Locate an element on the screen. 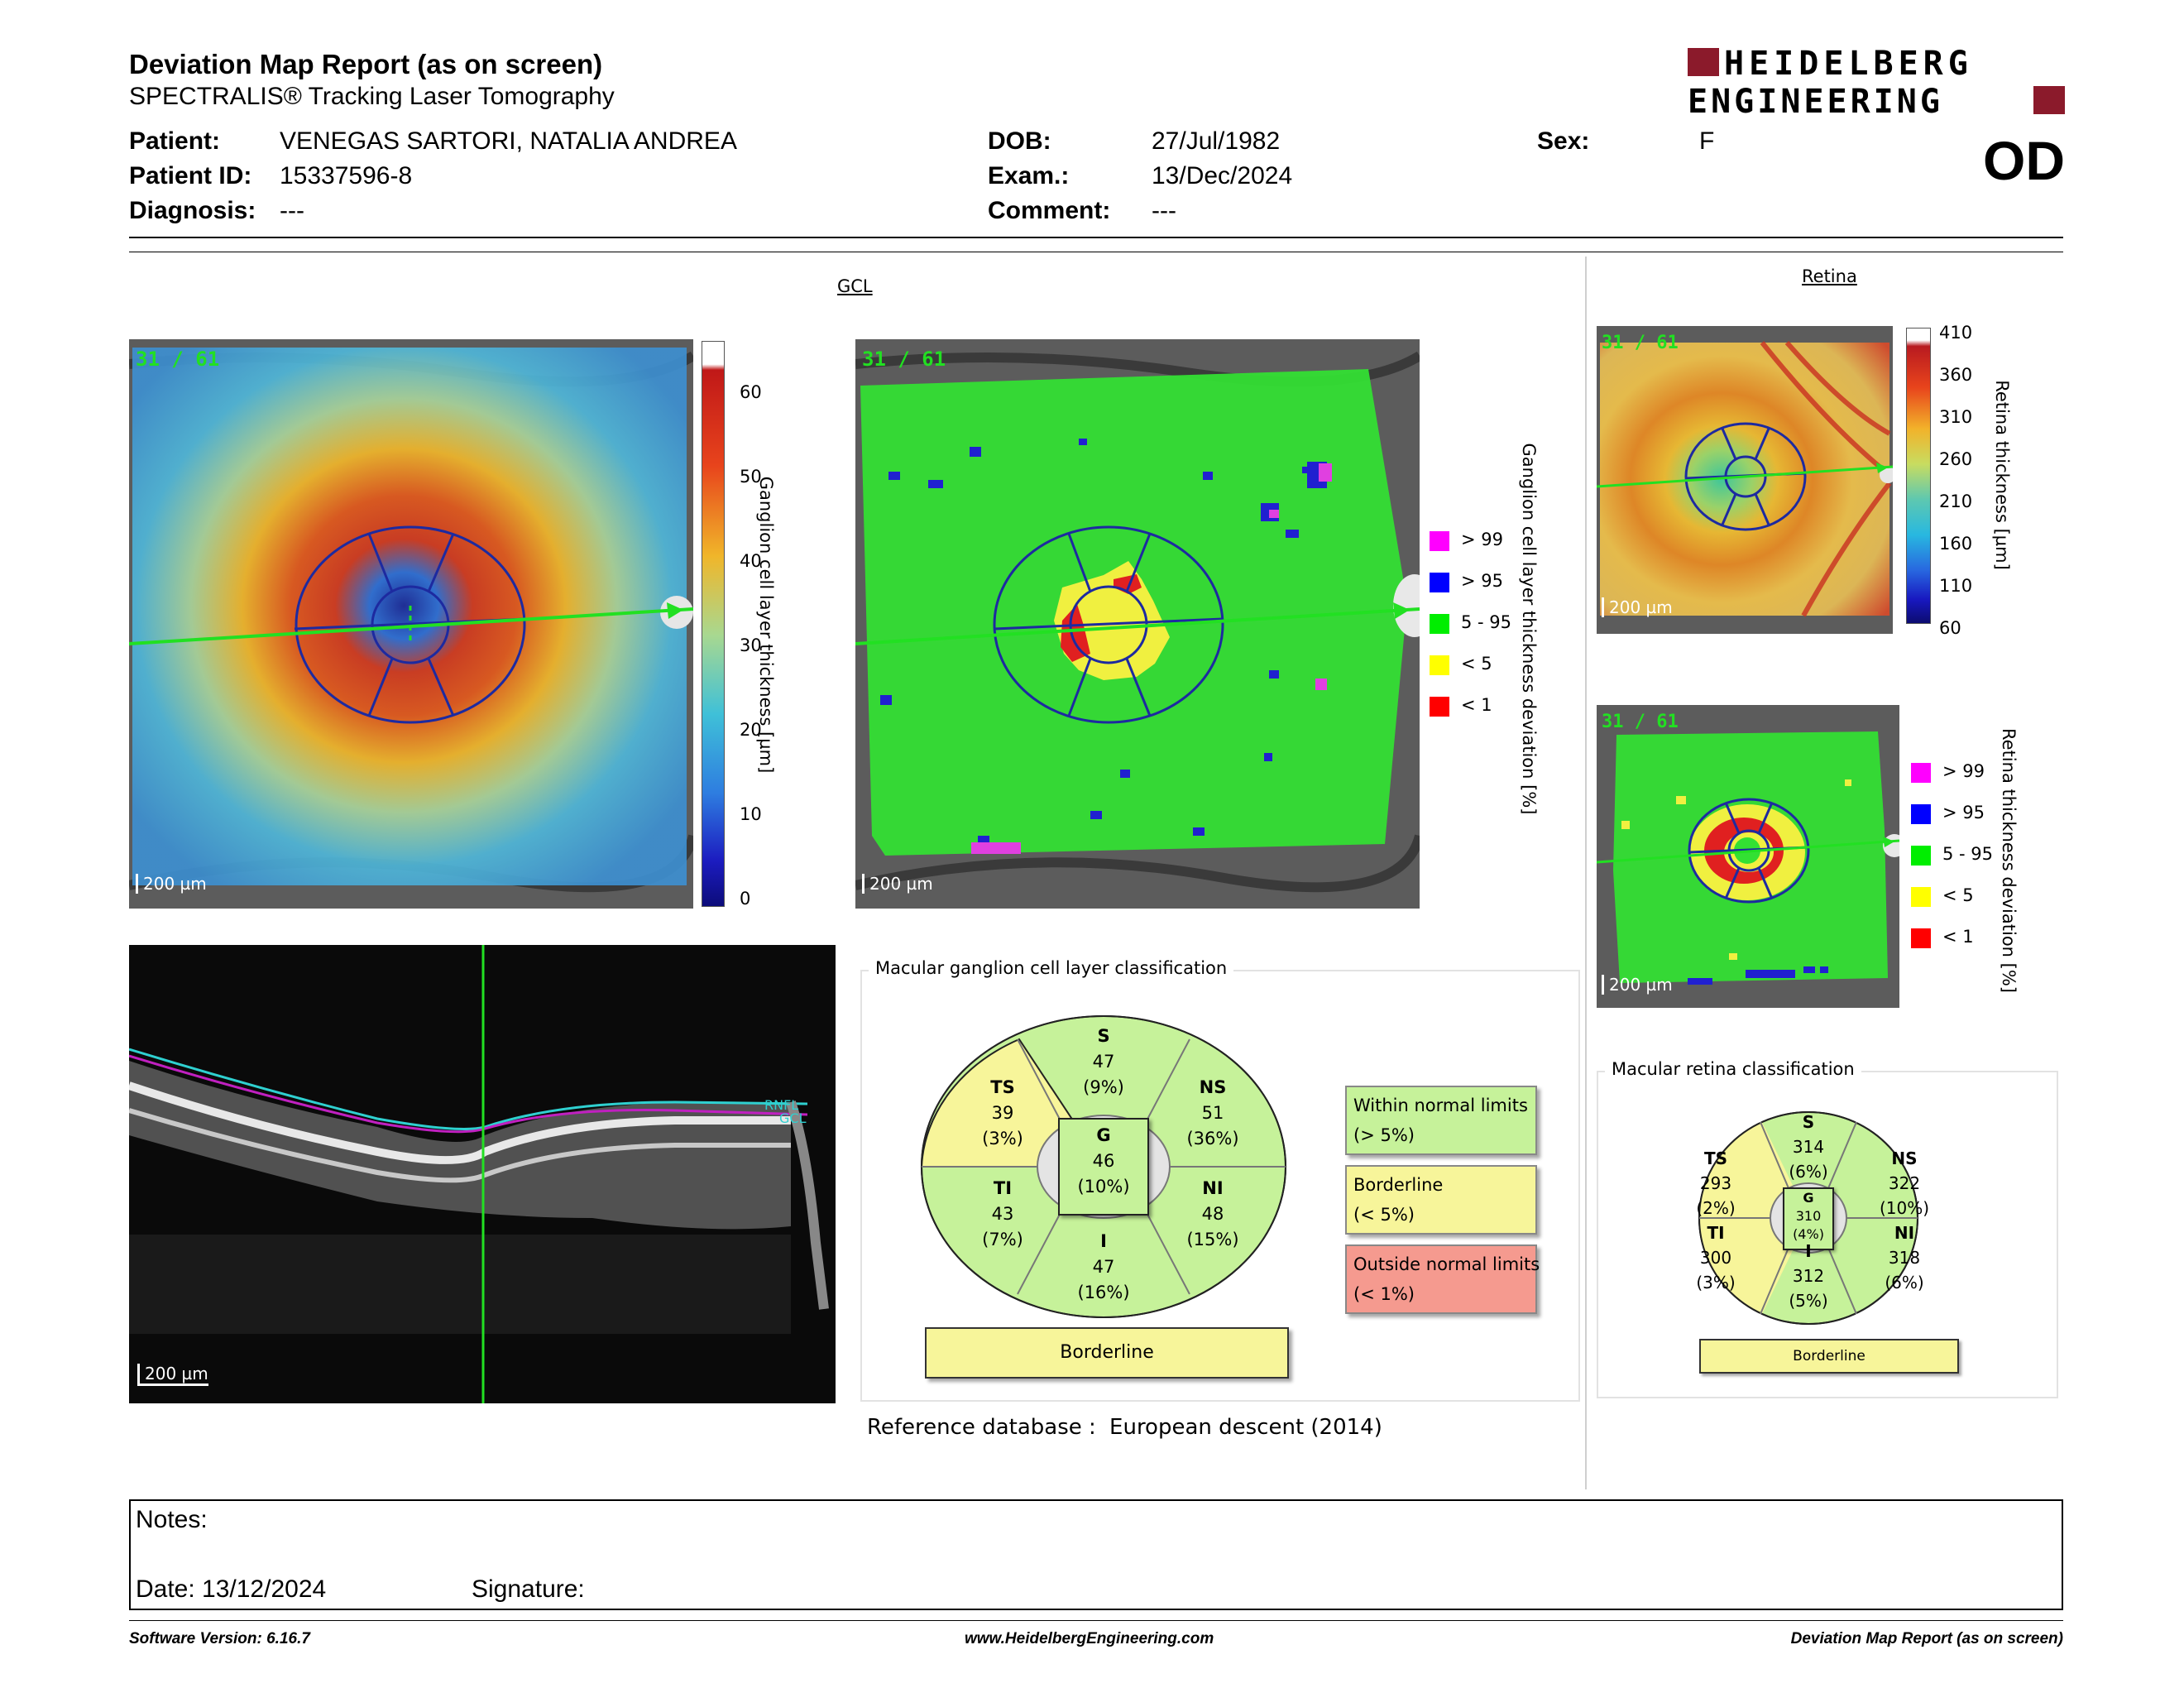  gcl-thickness-colorbar is located at coordinates (713, 624).